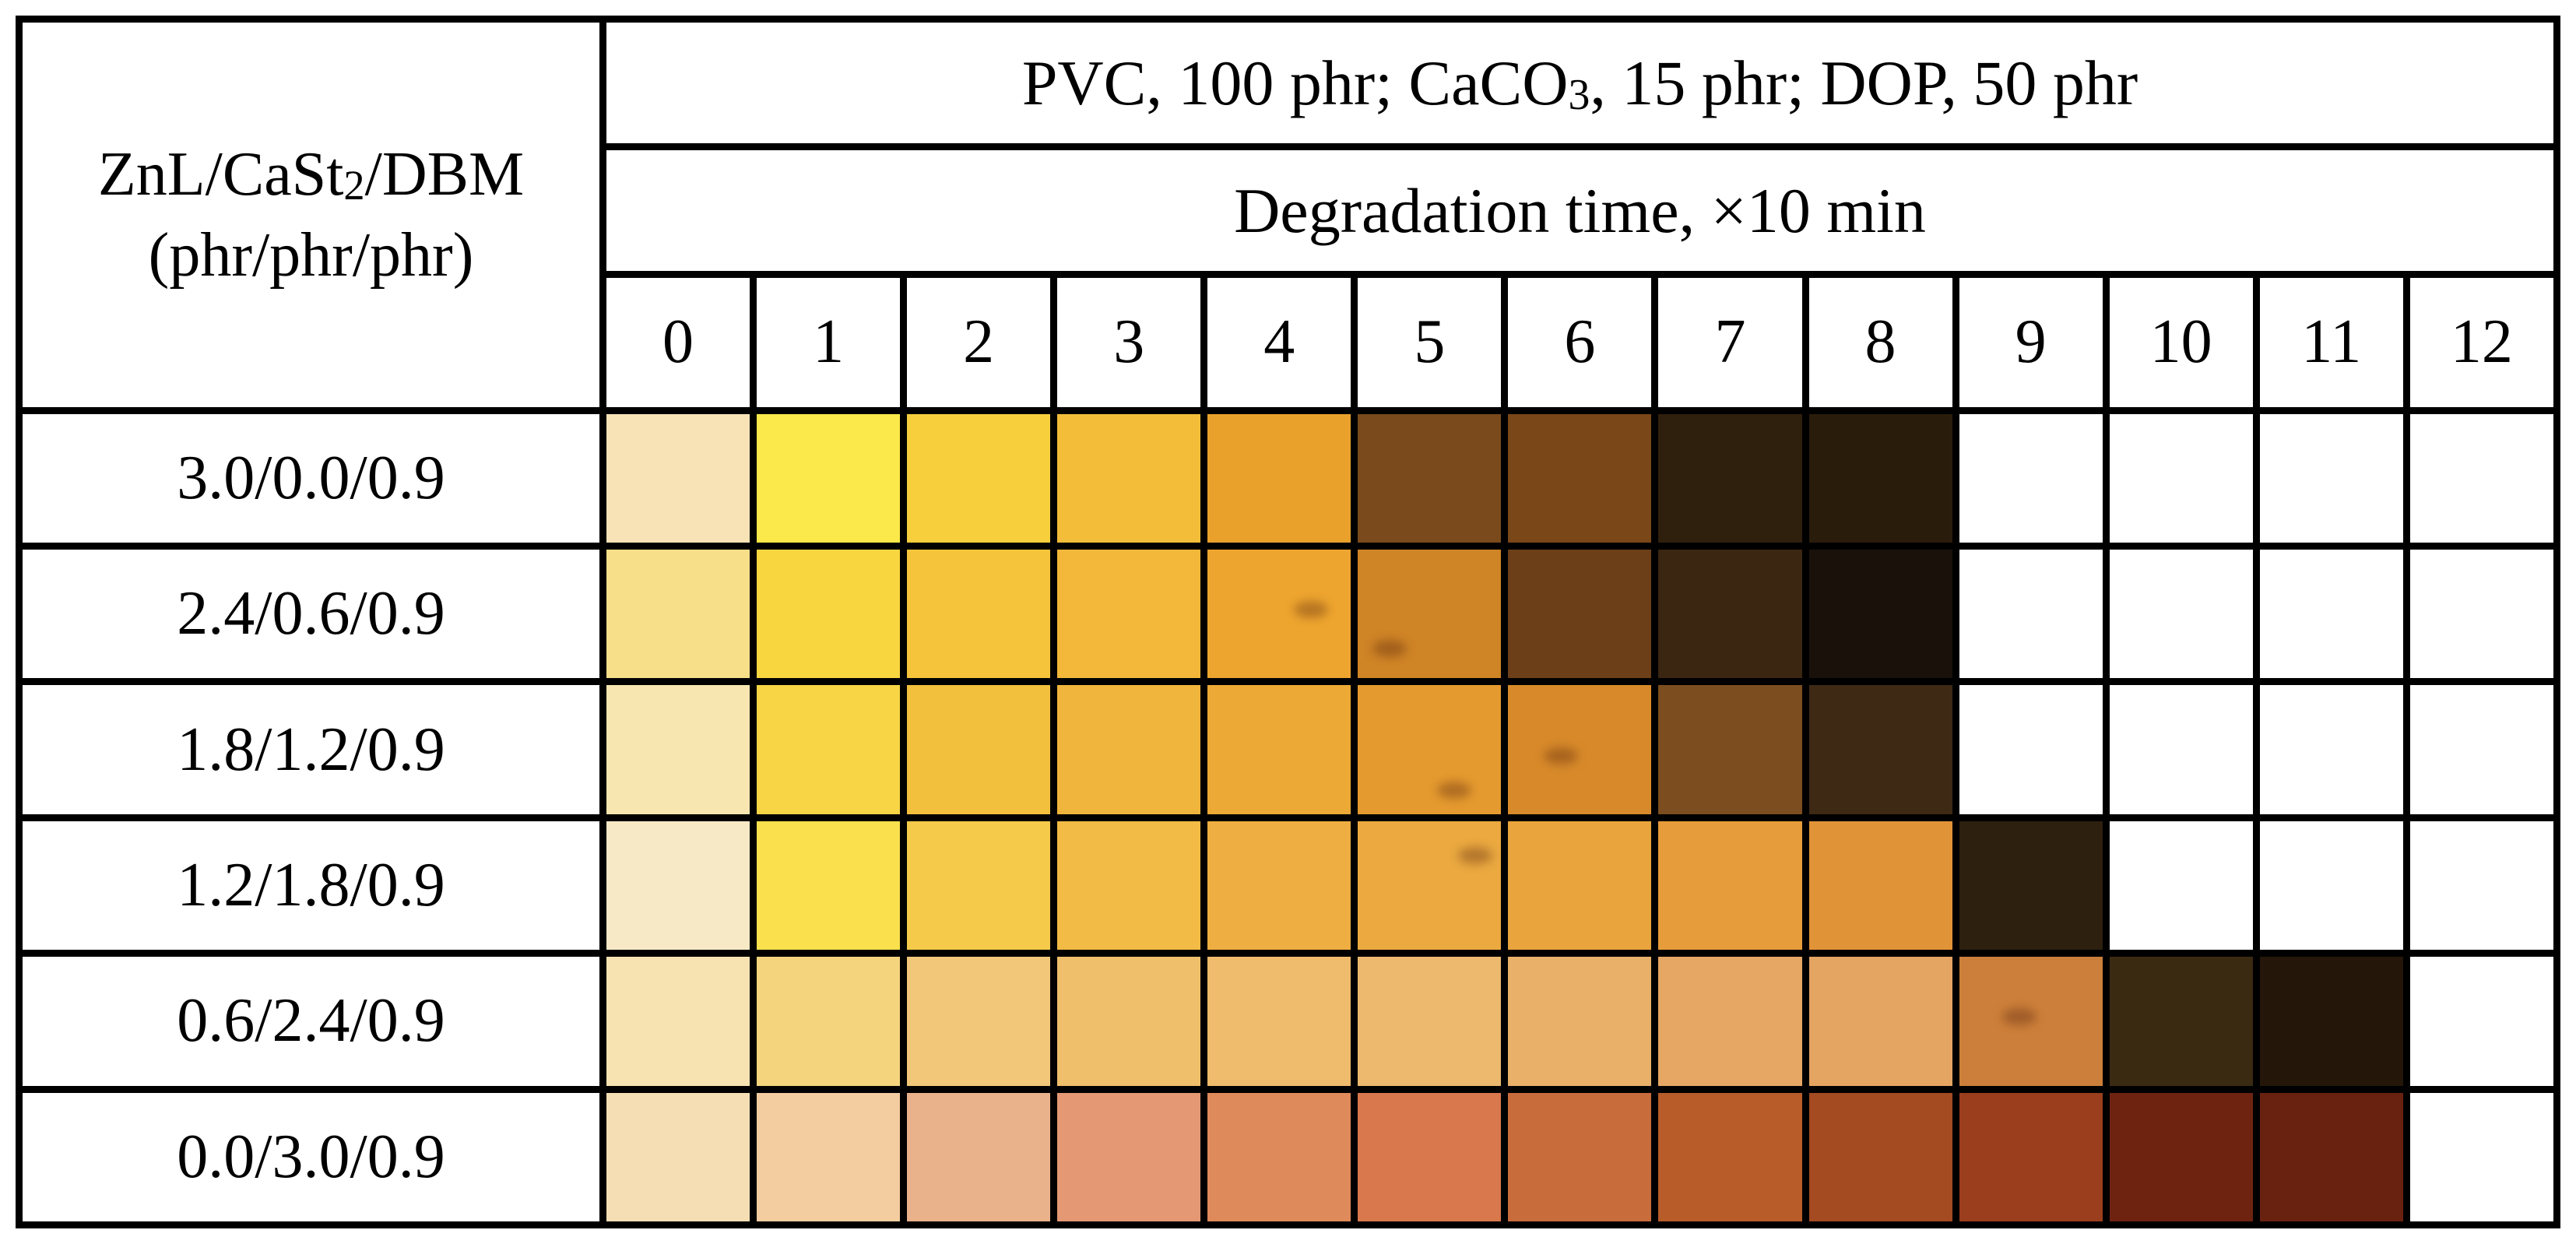 The image size is (2576, 1244). Describe the element at coordinates (311, 749) in the screenshot. I see `composition-label: 1.8/1.2/0.9` at that location.